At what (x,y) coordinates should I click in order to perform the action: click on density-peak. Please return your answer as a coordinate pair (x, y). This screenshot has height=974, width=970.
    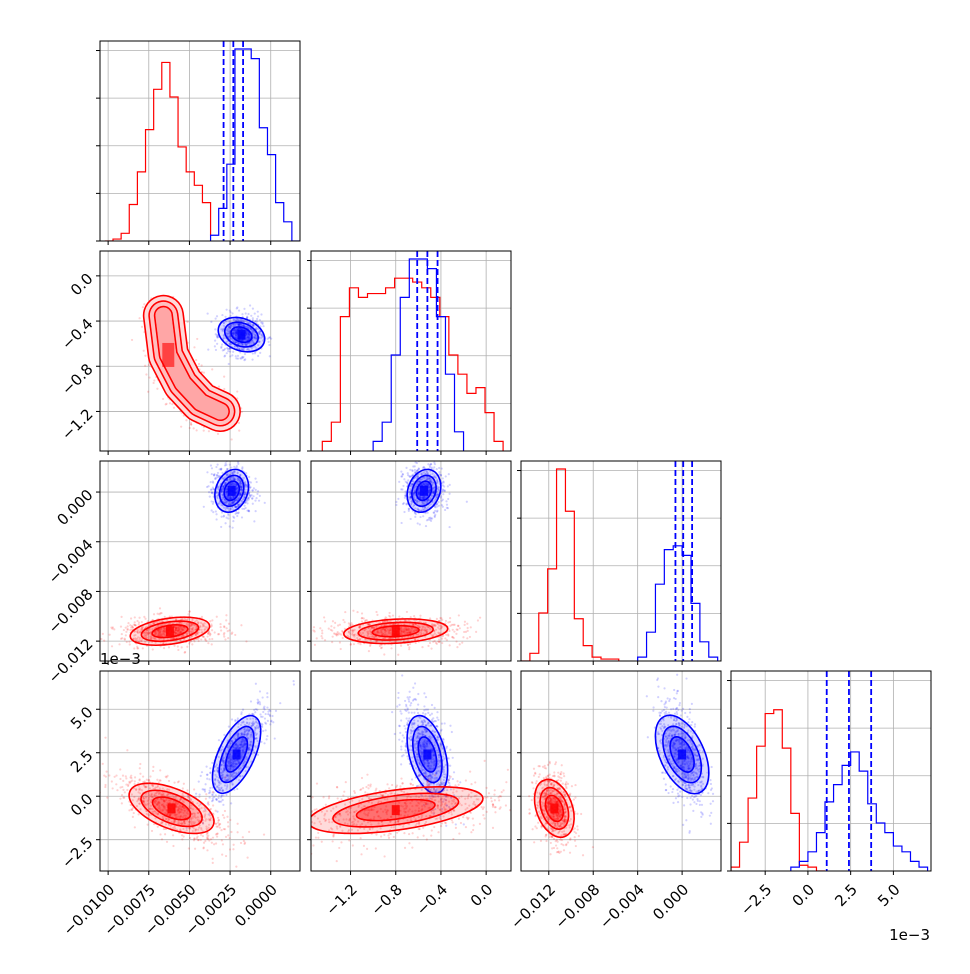
    Looking at the image, I should click on (241, 335).